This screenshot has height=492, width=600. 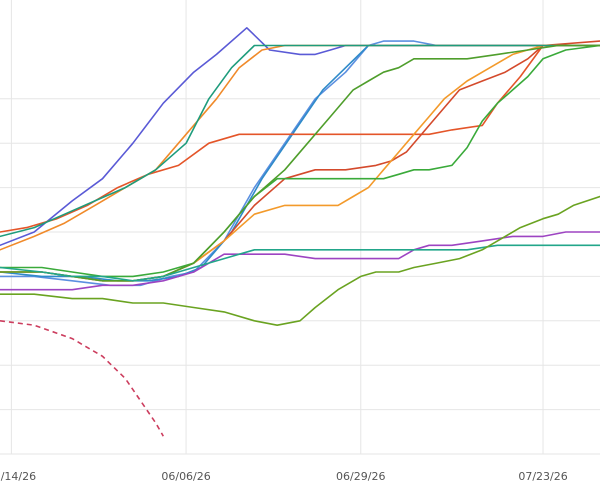 I want to click on x-tick-label-1: 06/06/26, so click(x=185, y=476).